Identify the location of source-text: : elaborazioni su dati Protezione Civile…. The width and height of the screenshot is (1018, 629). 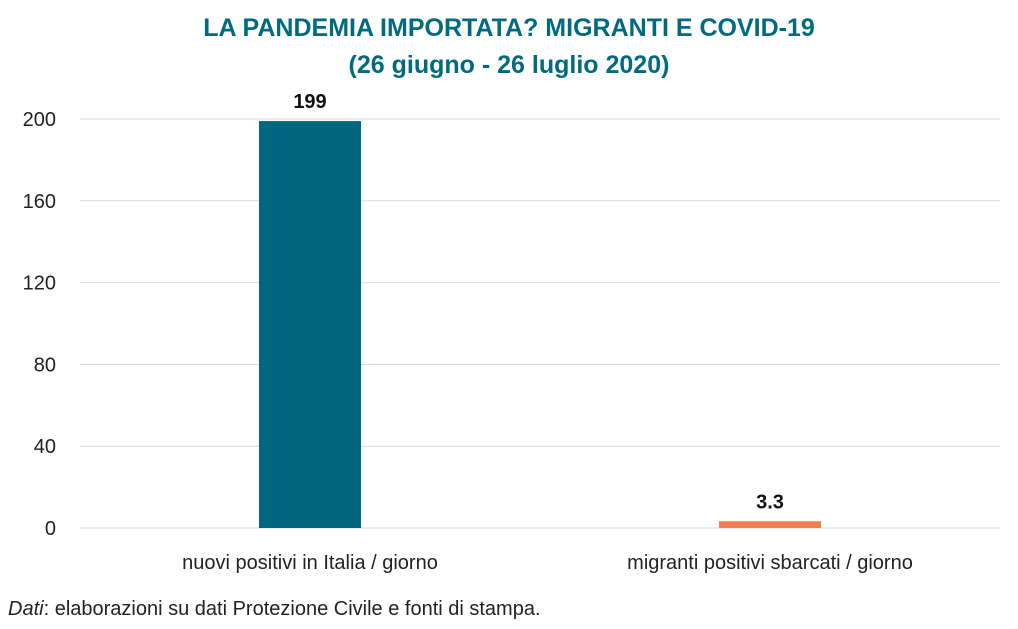
(292, 609).